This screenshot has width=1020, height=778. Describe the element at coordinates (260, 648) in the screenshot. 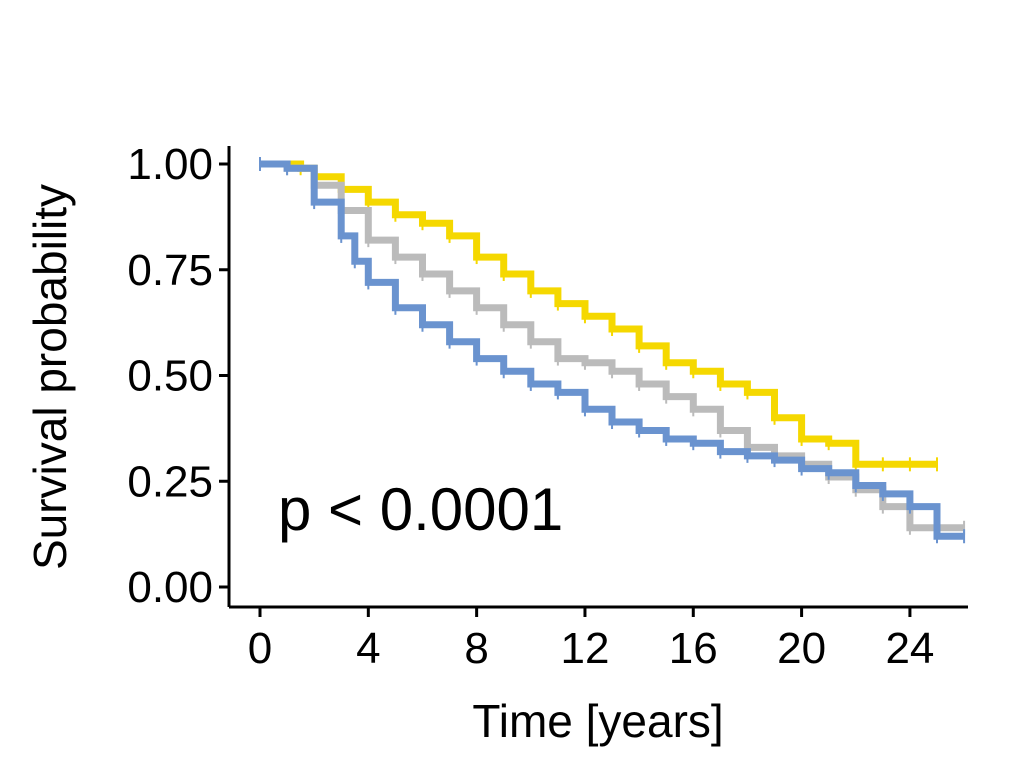

I see `x-tick-label: 0` at that location.